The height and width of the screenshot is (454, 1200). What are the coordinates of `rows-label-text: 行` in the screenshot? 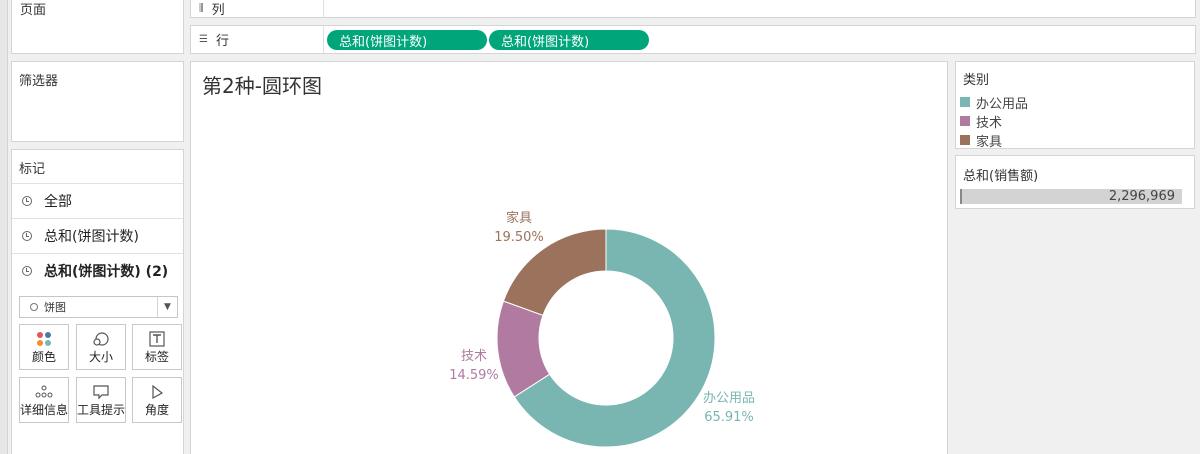 It's located at (222, 41).